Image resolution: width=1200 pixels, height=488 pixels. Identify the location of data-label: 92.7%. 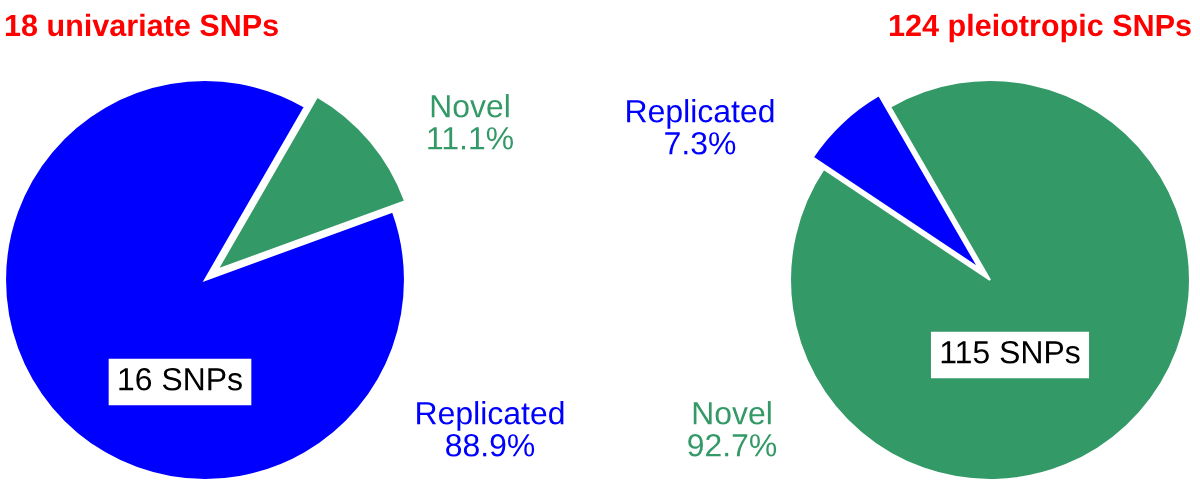
(732, 445).